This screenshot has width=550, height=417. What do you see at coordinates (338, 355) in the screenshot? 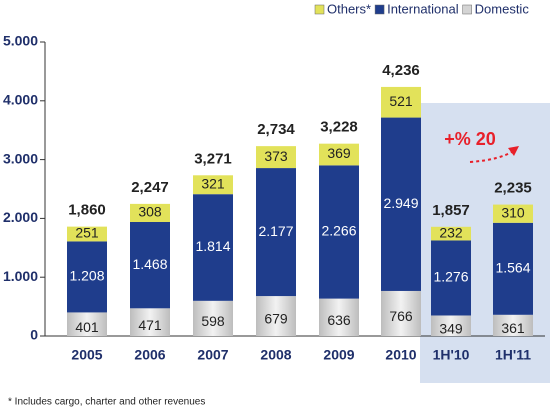
I see `x-tick-label: 2009` at bounding box center [338, 355].